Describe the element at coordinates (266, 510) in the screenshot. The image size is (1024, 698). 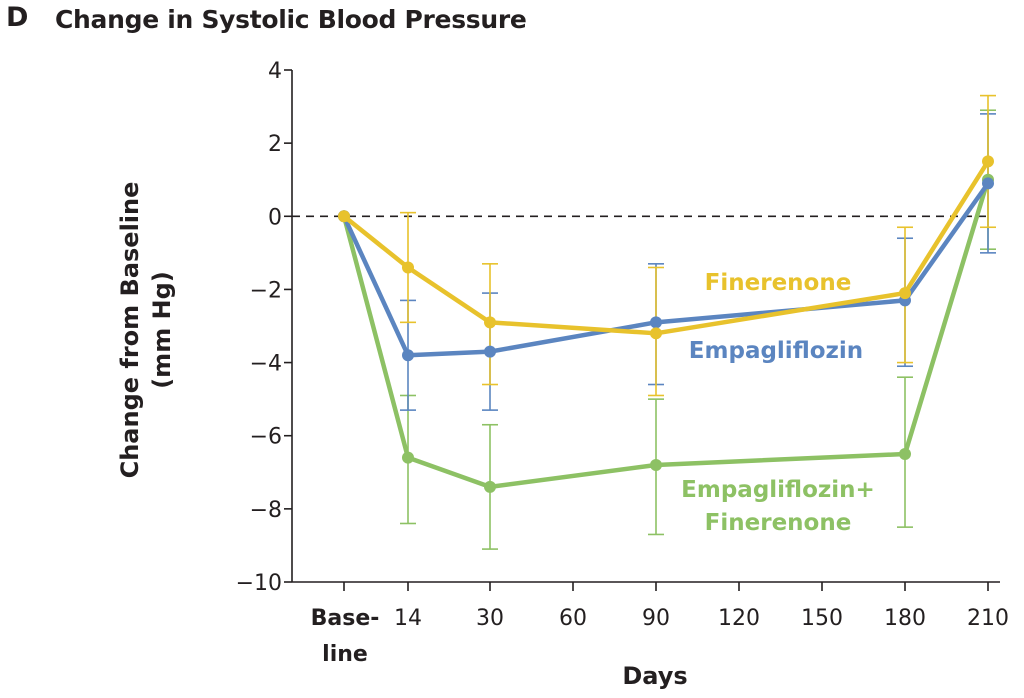
I see `y-tick-label: −8` at that location.